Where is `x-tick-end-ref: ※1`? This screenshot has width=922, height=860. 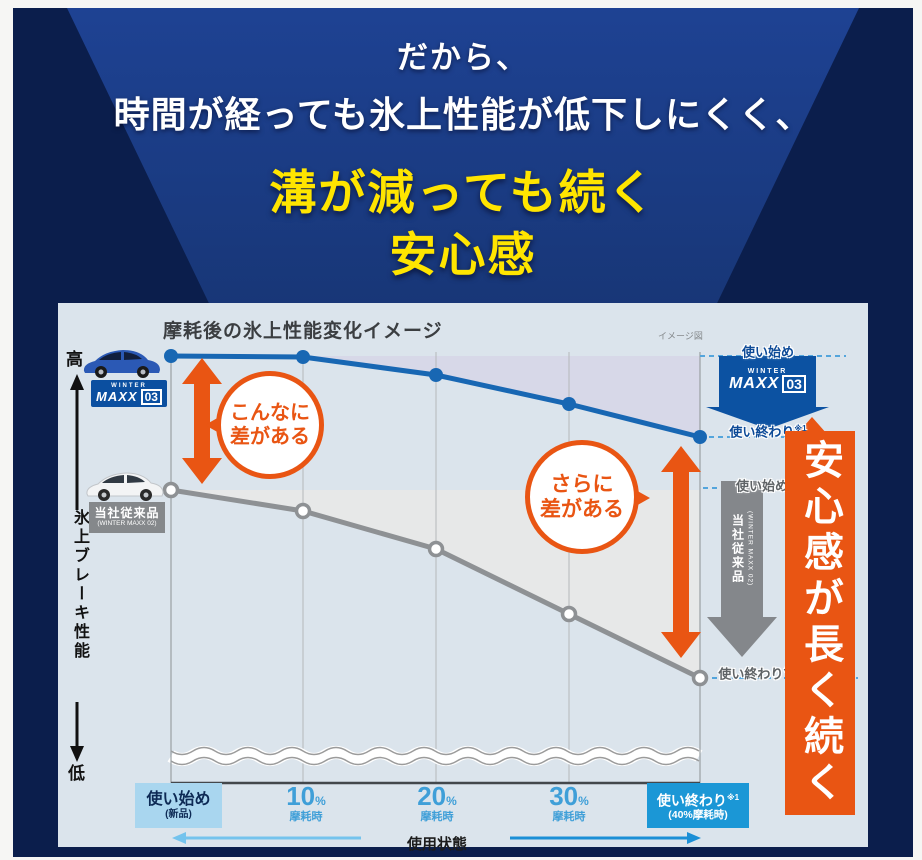
x-tick-end-ref: ※1 is located at coordinates (733, 797).